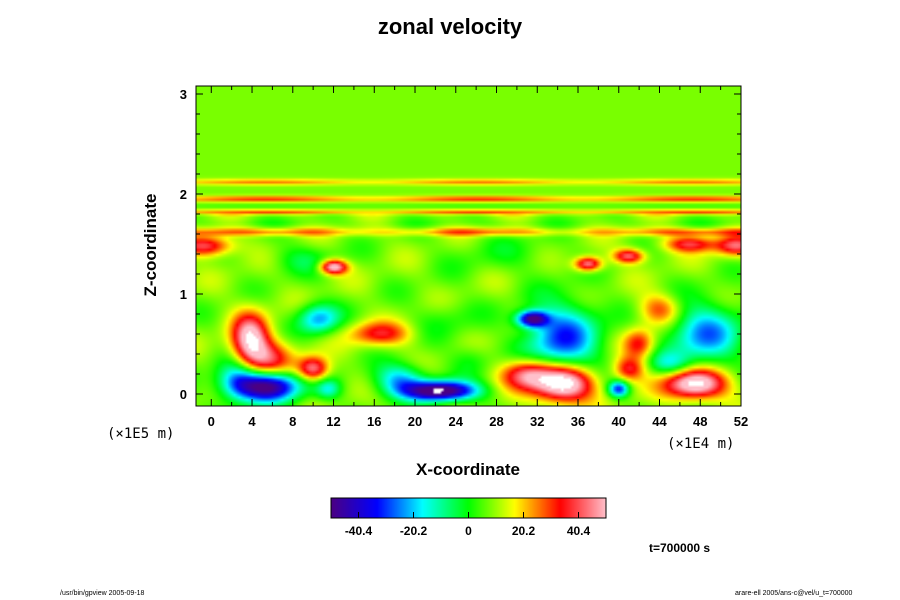 The width and height of the screenshot is (900, 600). What do you see at coordinates (496, 421) in the screenshot?
I see `x-tick-label: 28` at bounding box center [496, 421].